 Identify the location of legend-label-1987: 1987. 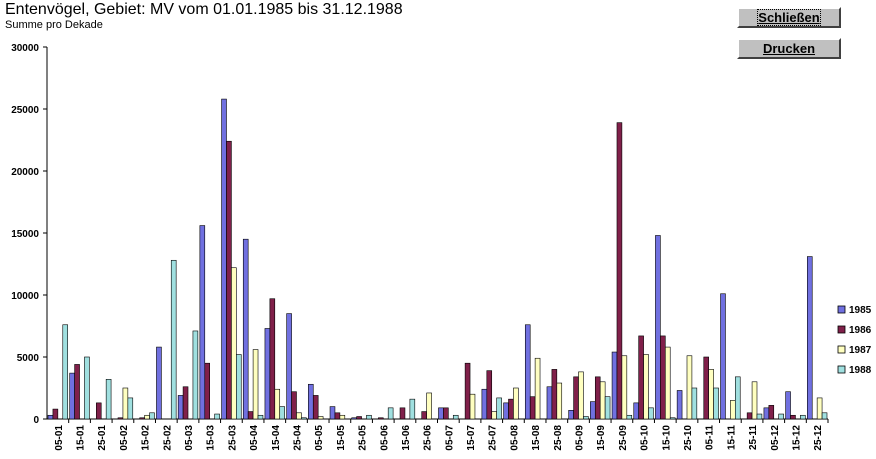
(860, 350).